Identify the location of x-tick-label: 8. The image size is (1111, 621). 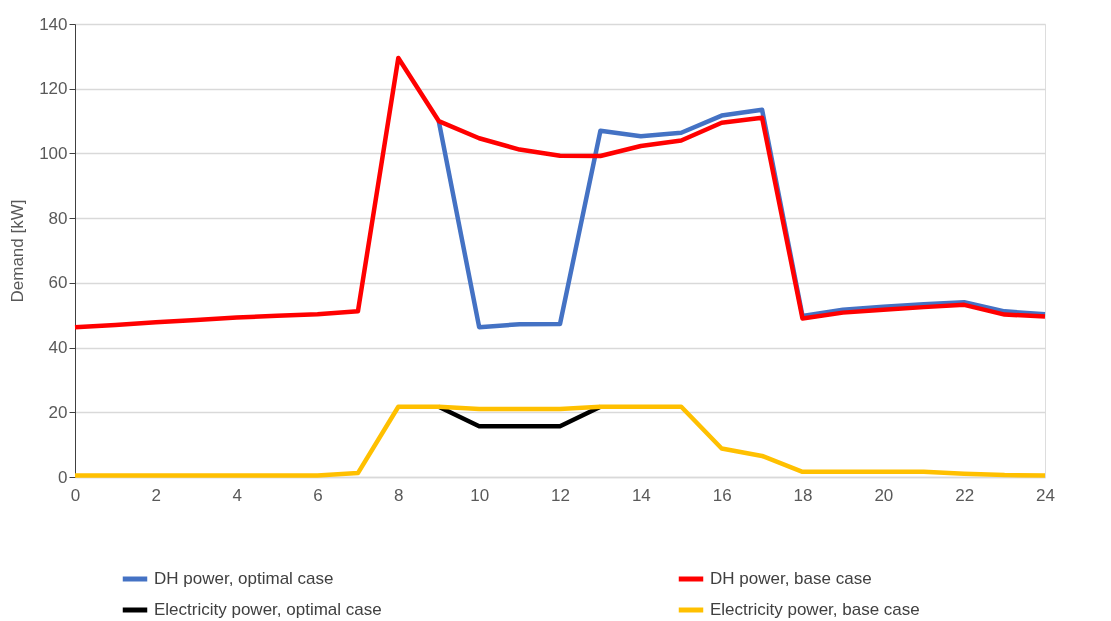
(399, 495).